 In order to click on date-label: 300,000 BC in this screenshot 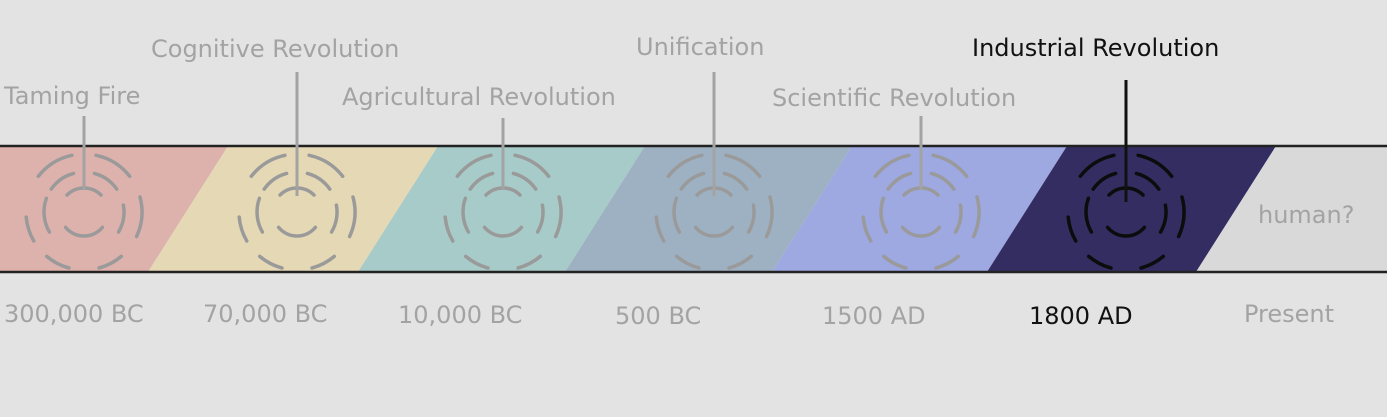, I will do `click(74, 314)`.